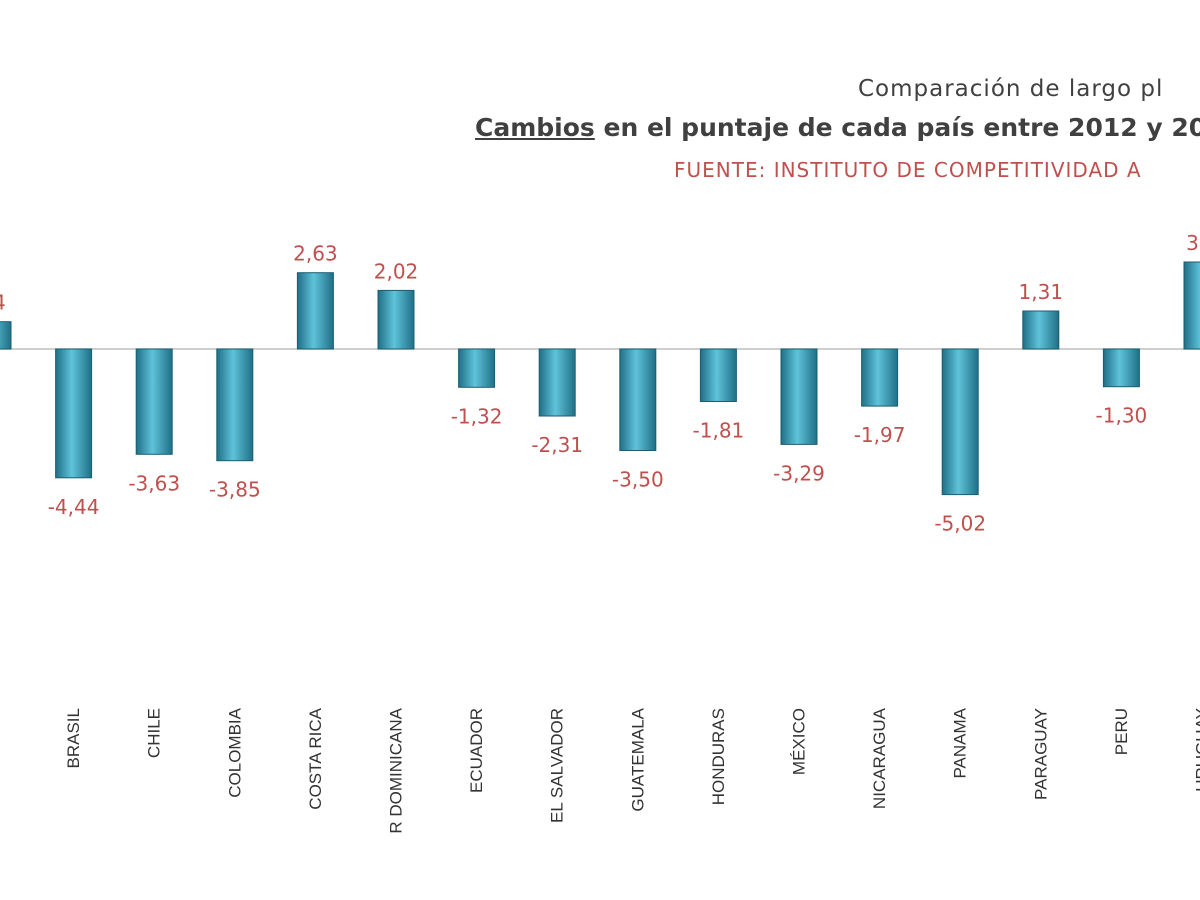 This screenshot has height=900, width=1200. What do you see at coordinates (799, 473) in the screenshot?
I see `data-label: -3,29` at bounding box center [799, 473].